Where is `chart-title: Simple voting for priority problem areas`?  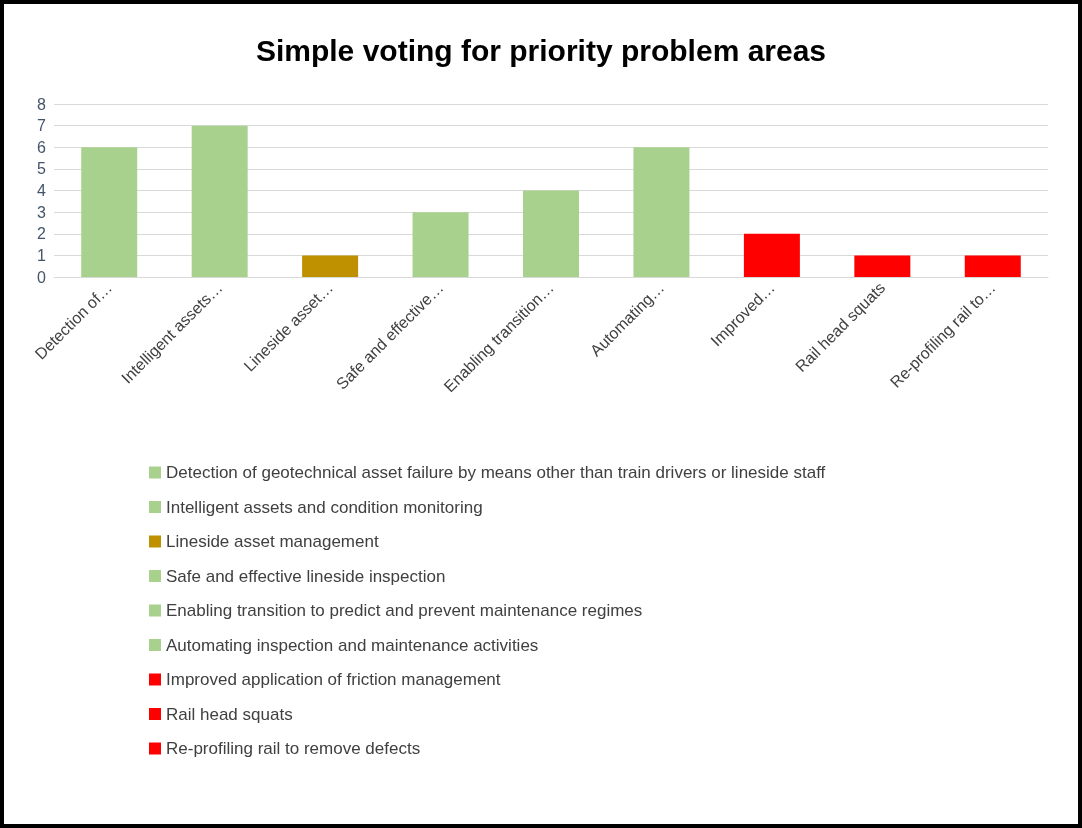 chart-title: Simple voting for priority problem areas is located at coordinates (541, 50).